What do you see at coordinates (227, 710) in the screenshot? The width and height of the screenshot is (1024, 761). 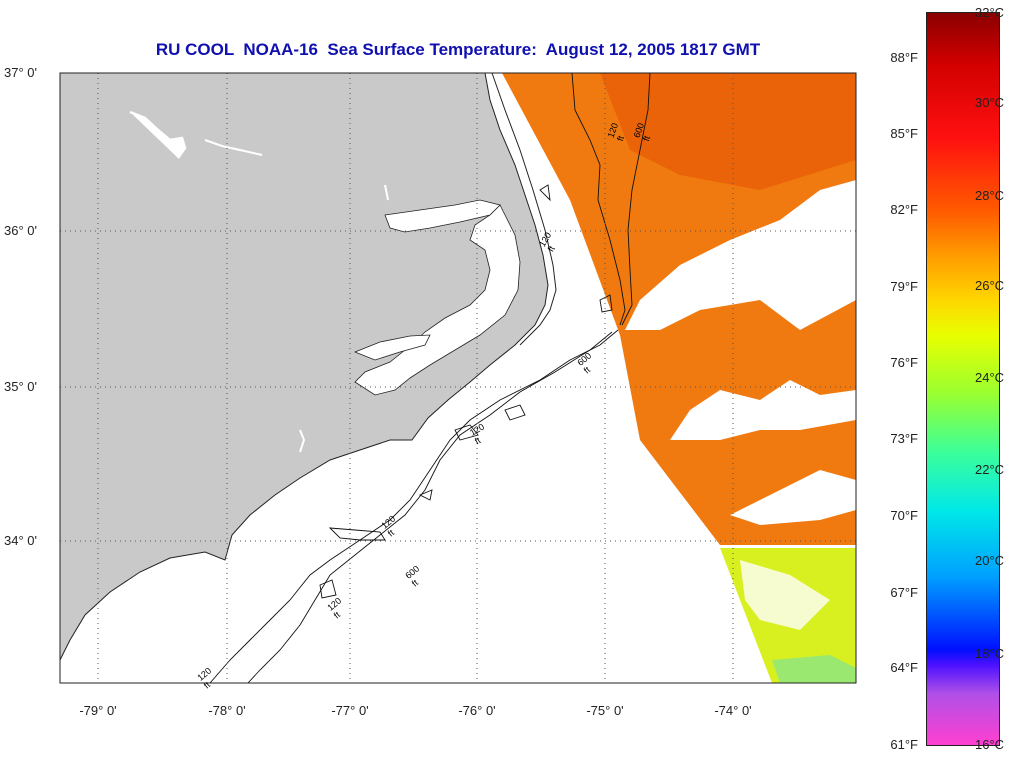 I see `lon-label: -78° 0'` at bounding box center [227, 710].